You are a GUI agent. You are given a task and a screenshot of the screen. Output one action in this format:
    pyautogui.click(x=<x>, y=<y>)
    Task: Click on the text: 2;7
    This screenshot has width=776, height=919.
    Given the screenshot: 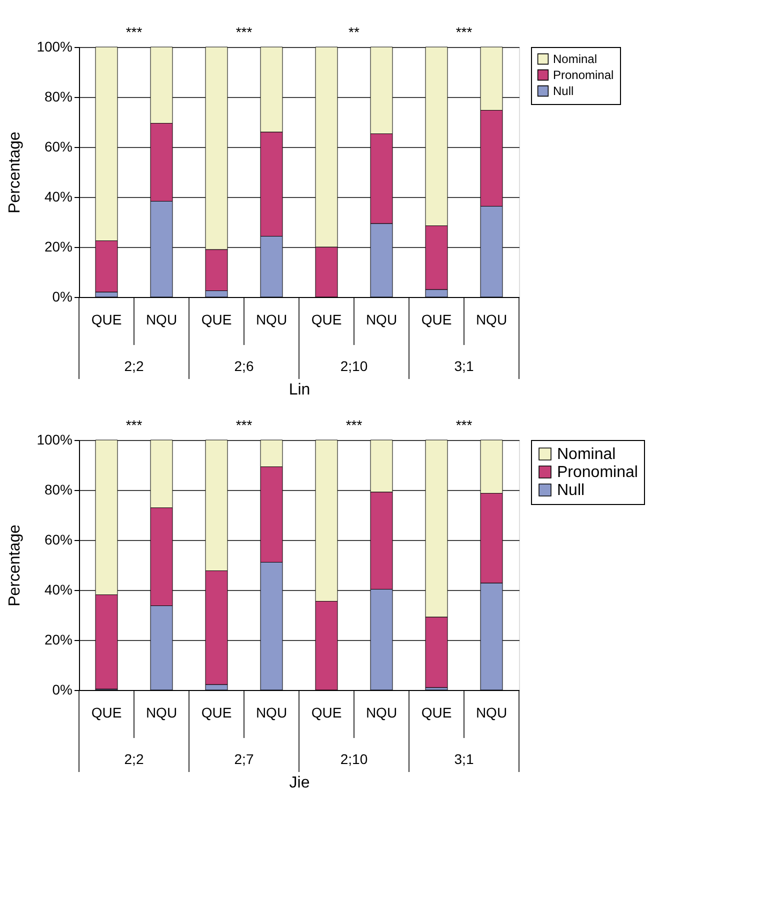 What is the action you would take?
    pyautogui.click(x=244, y=759)
    